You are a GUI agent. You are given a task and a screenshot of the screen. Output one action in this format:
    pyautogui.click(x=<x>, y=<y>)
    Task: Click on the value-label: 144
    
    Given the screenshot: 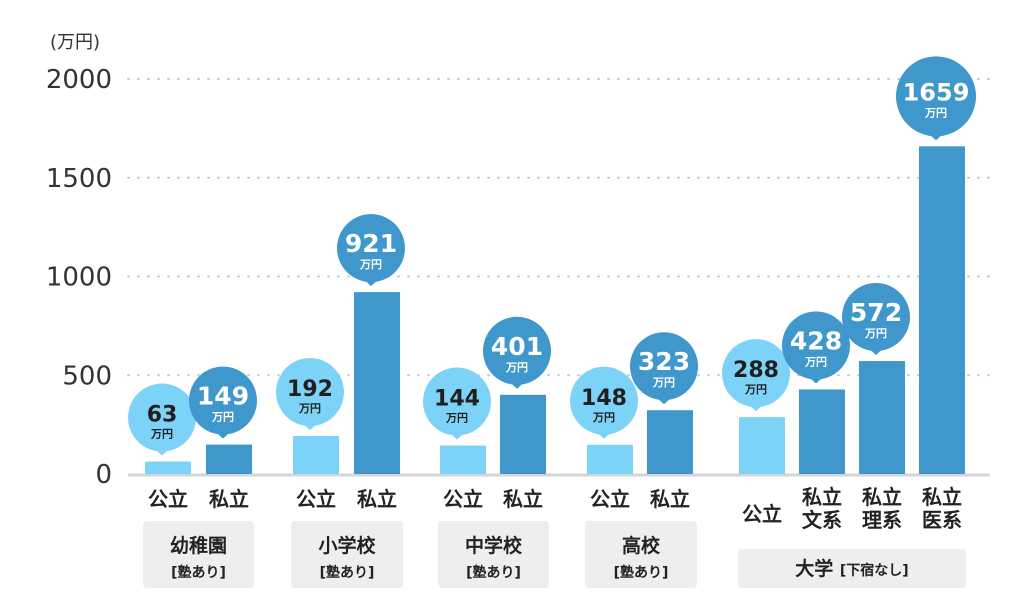 What is the action you would take?
    pyautogui.click(x=457, y=399)
    